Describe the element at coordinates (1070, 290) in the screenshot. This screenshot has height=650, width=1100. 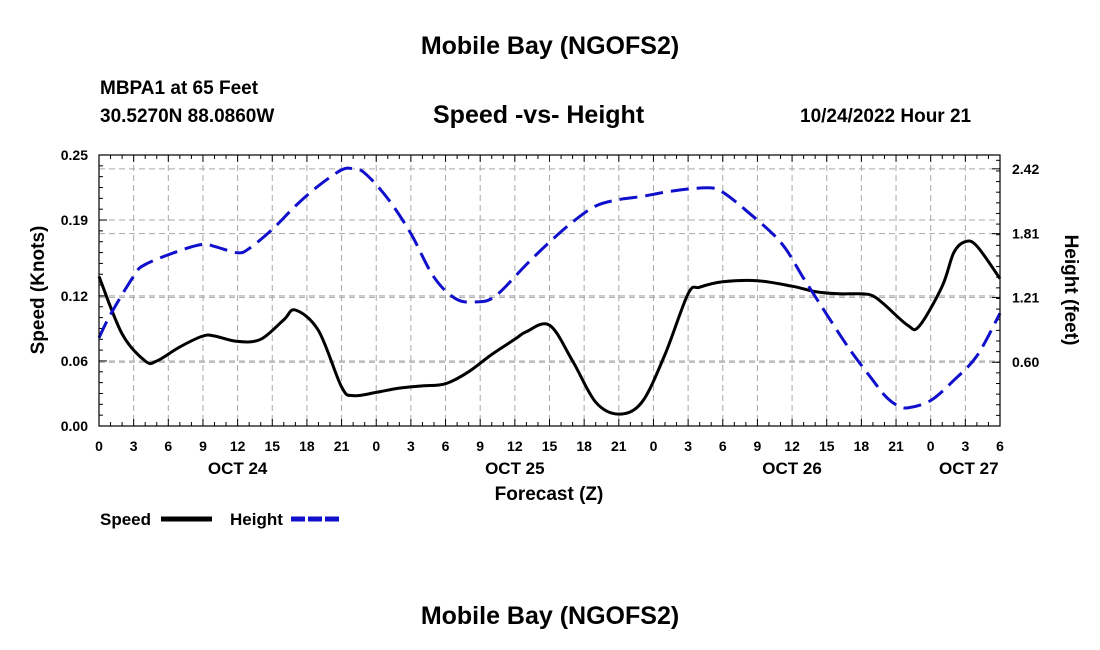
I see `y-right-axis-title: Height (feet)` at that location.